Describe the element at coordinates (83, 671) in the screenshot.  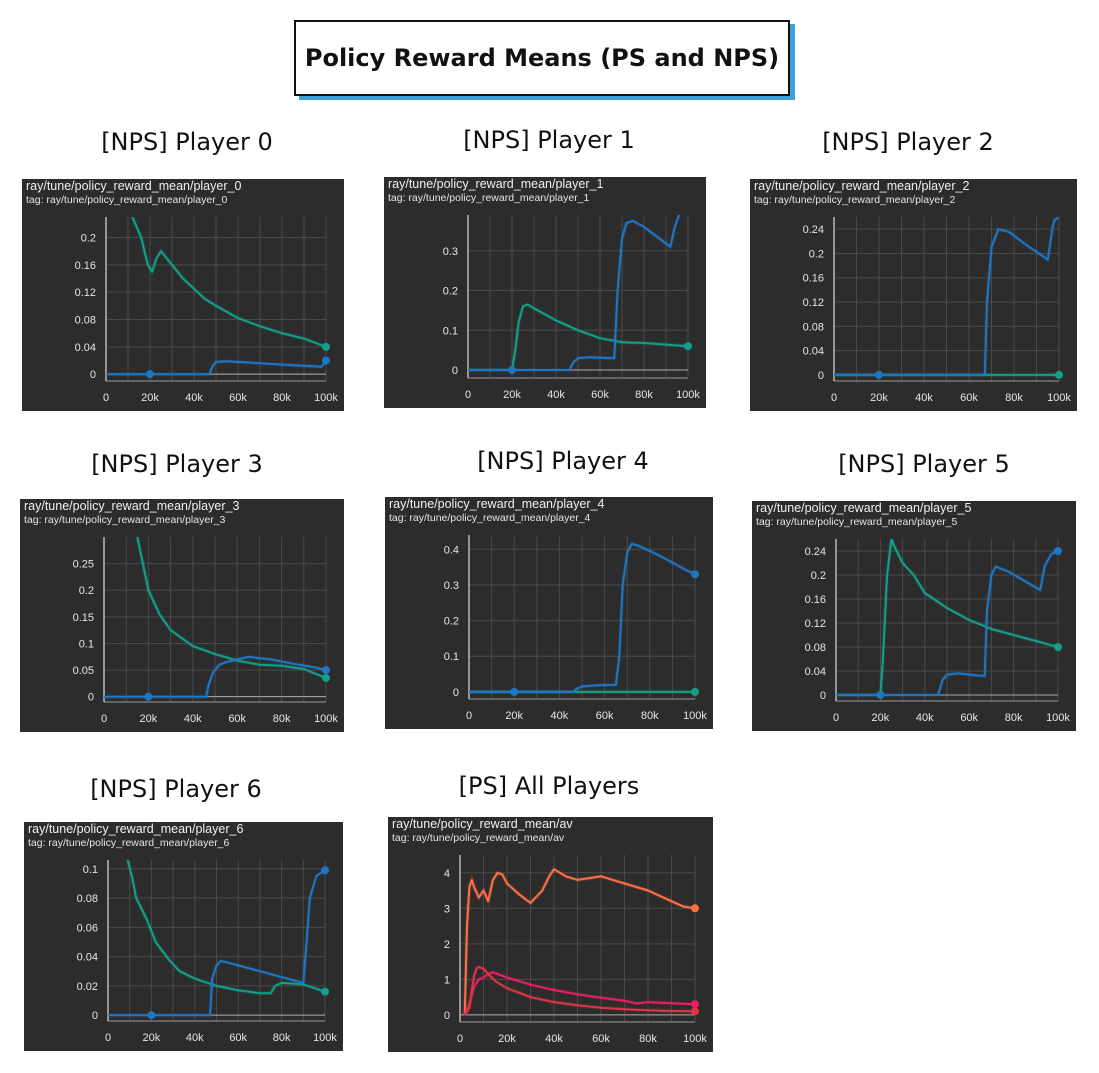
I see `y-tick-label: 0.05` at that location.